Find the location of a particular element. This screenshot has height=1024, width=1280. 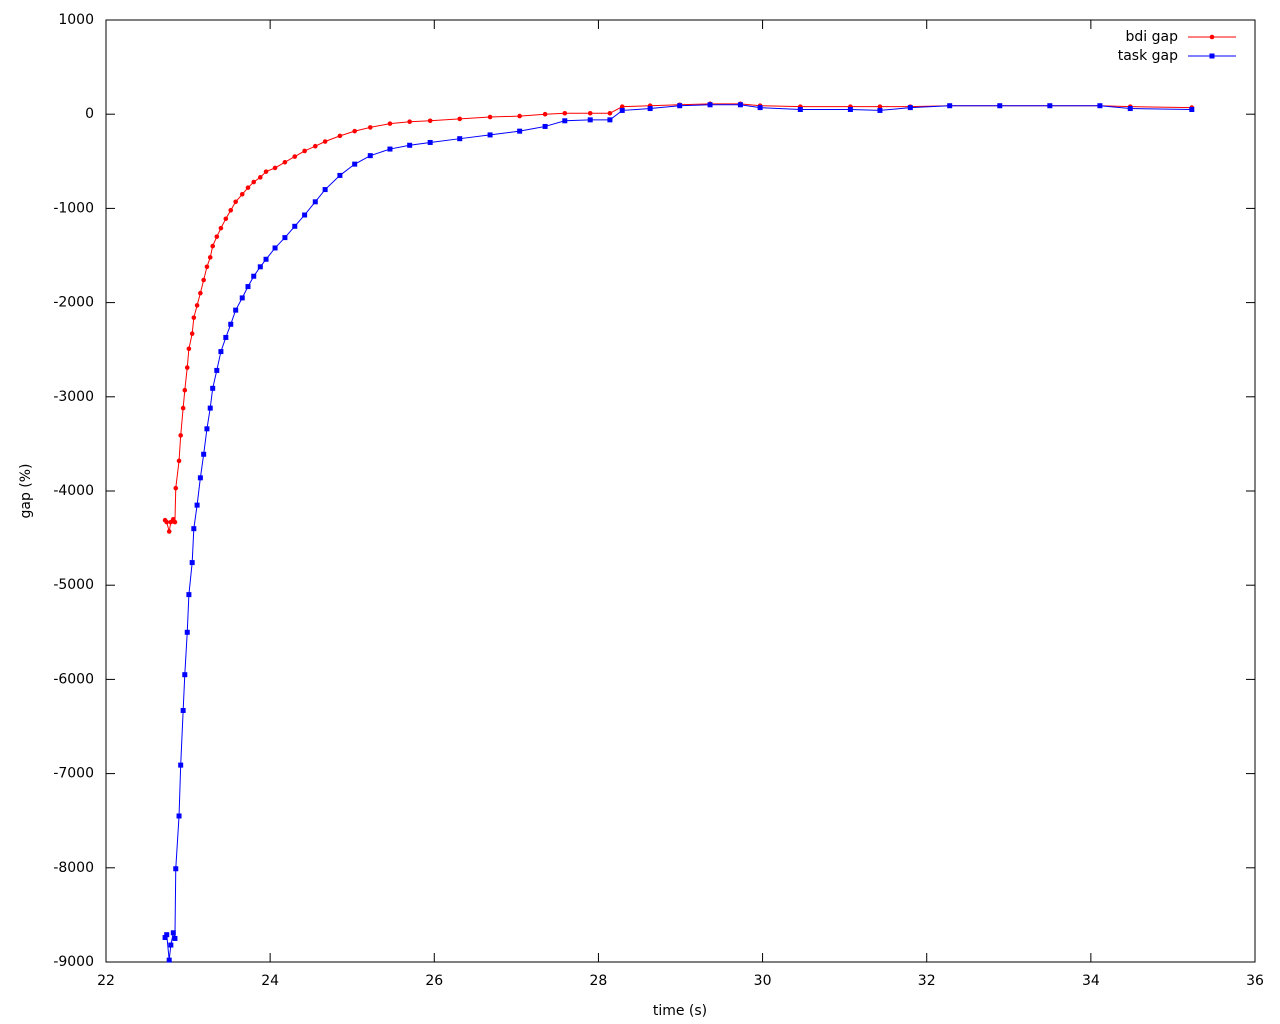

y-tick-label: -9000 is located at coordinates (73, 962).